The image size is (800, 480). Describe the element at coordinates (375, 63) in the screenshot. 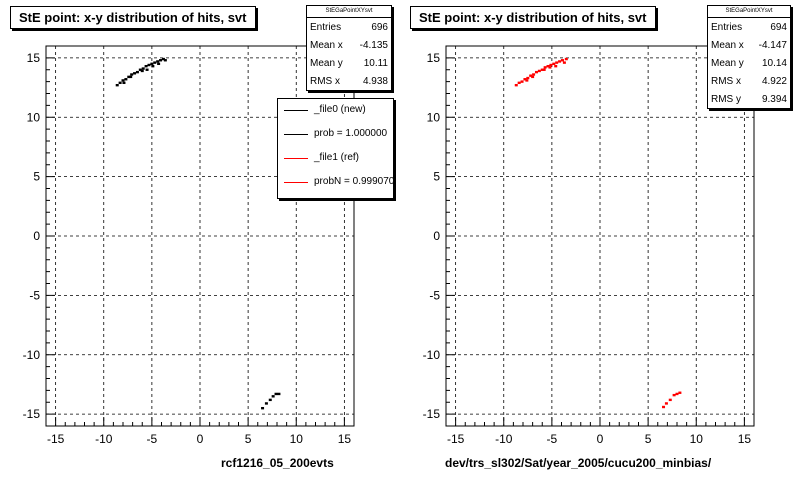

I see `stats-value: 10.11` at that location.